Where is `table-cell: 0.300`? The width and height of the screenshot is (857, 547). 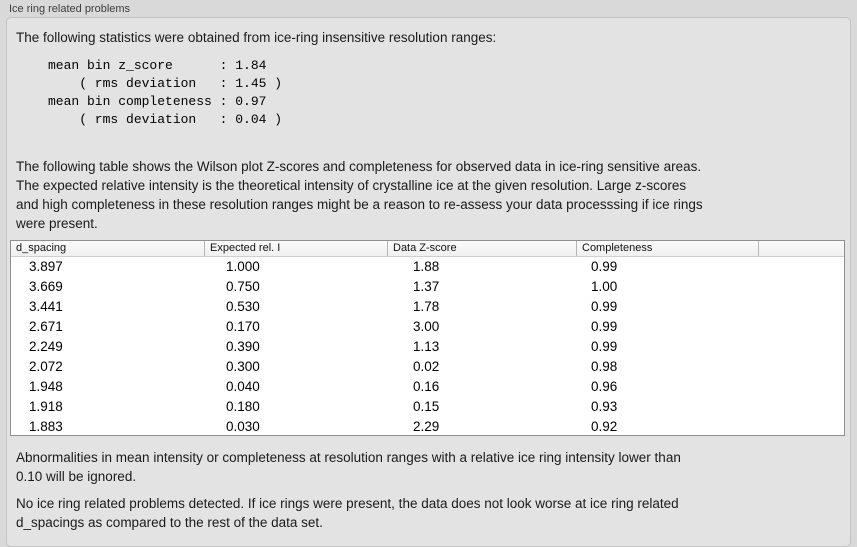
table-cell: 0.300 is located at coordinates (243, 366).